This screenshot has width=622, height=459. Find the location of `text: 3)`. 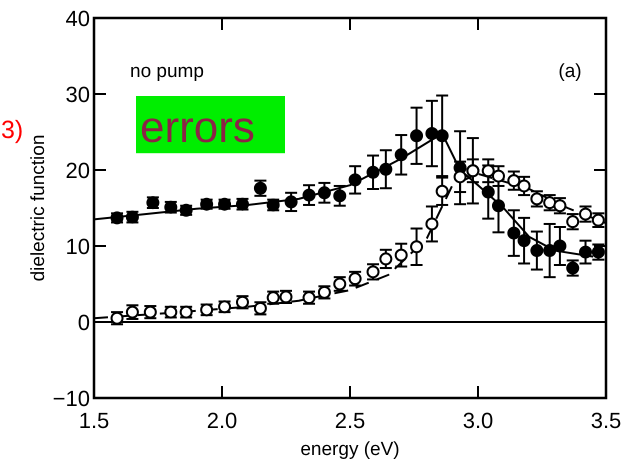

text: 3) is located at coordinates (12, 130).